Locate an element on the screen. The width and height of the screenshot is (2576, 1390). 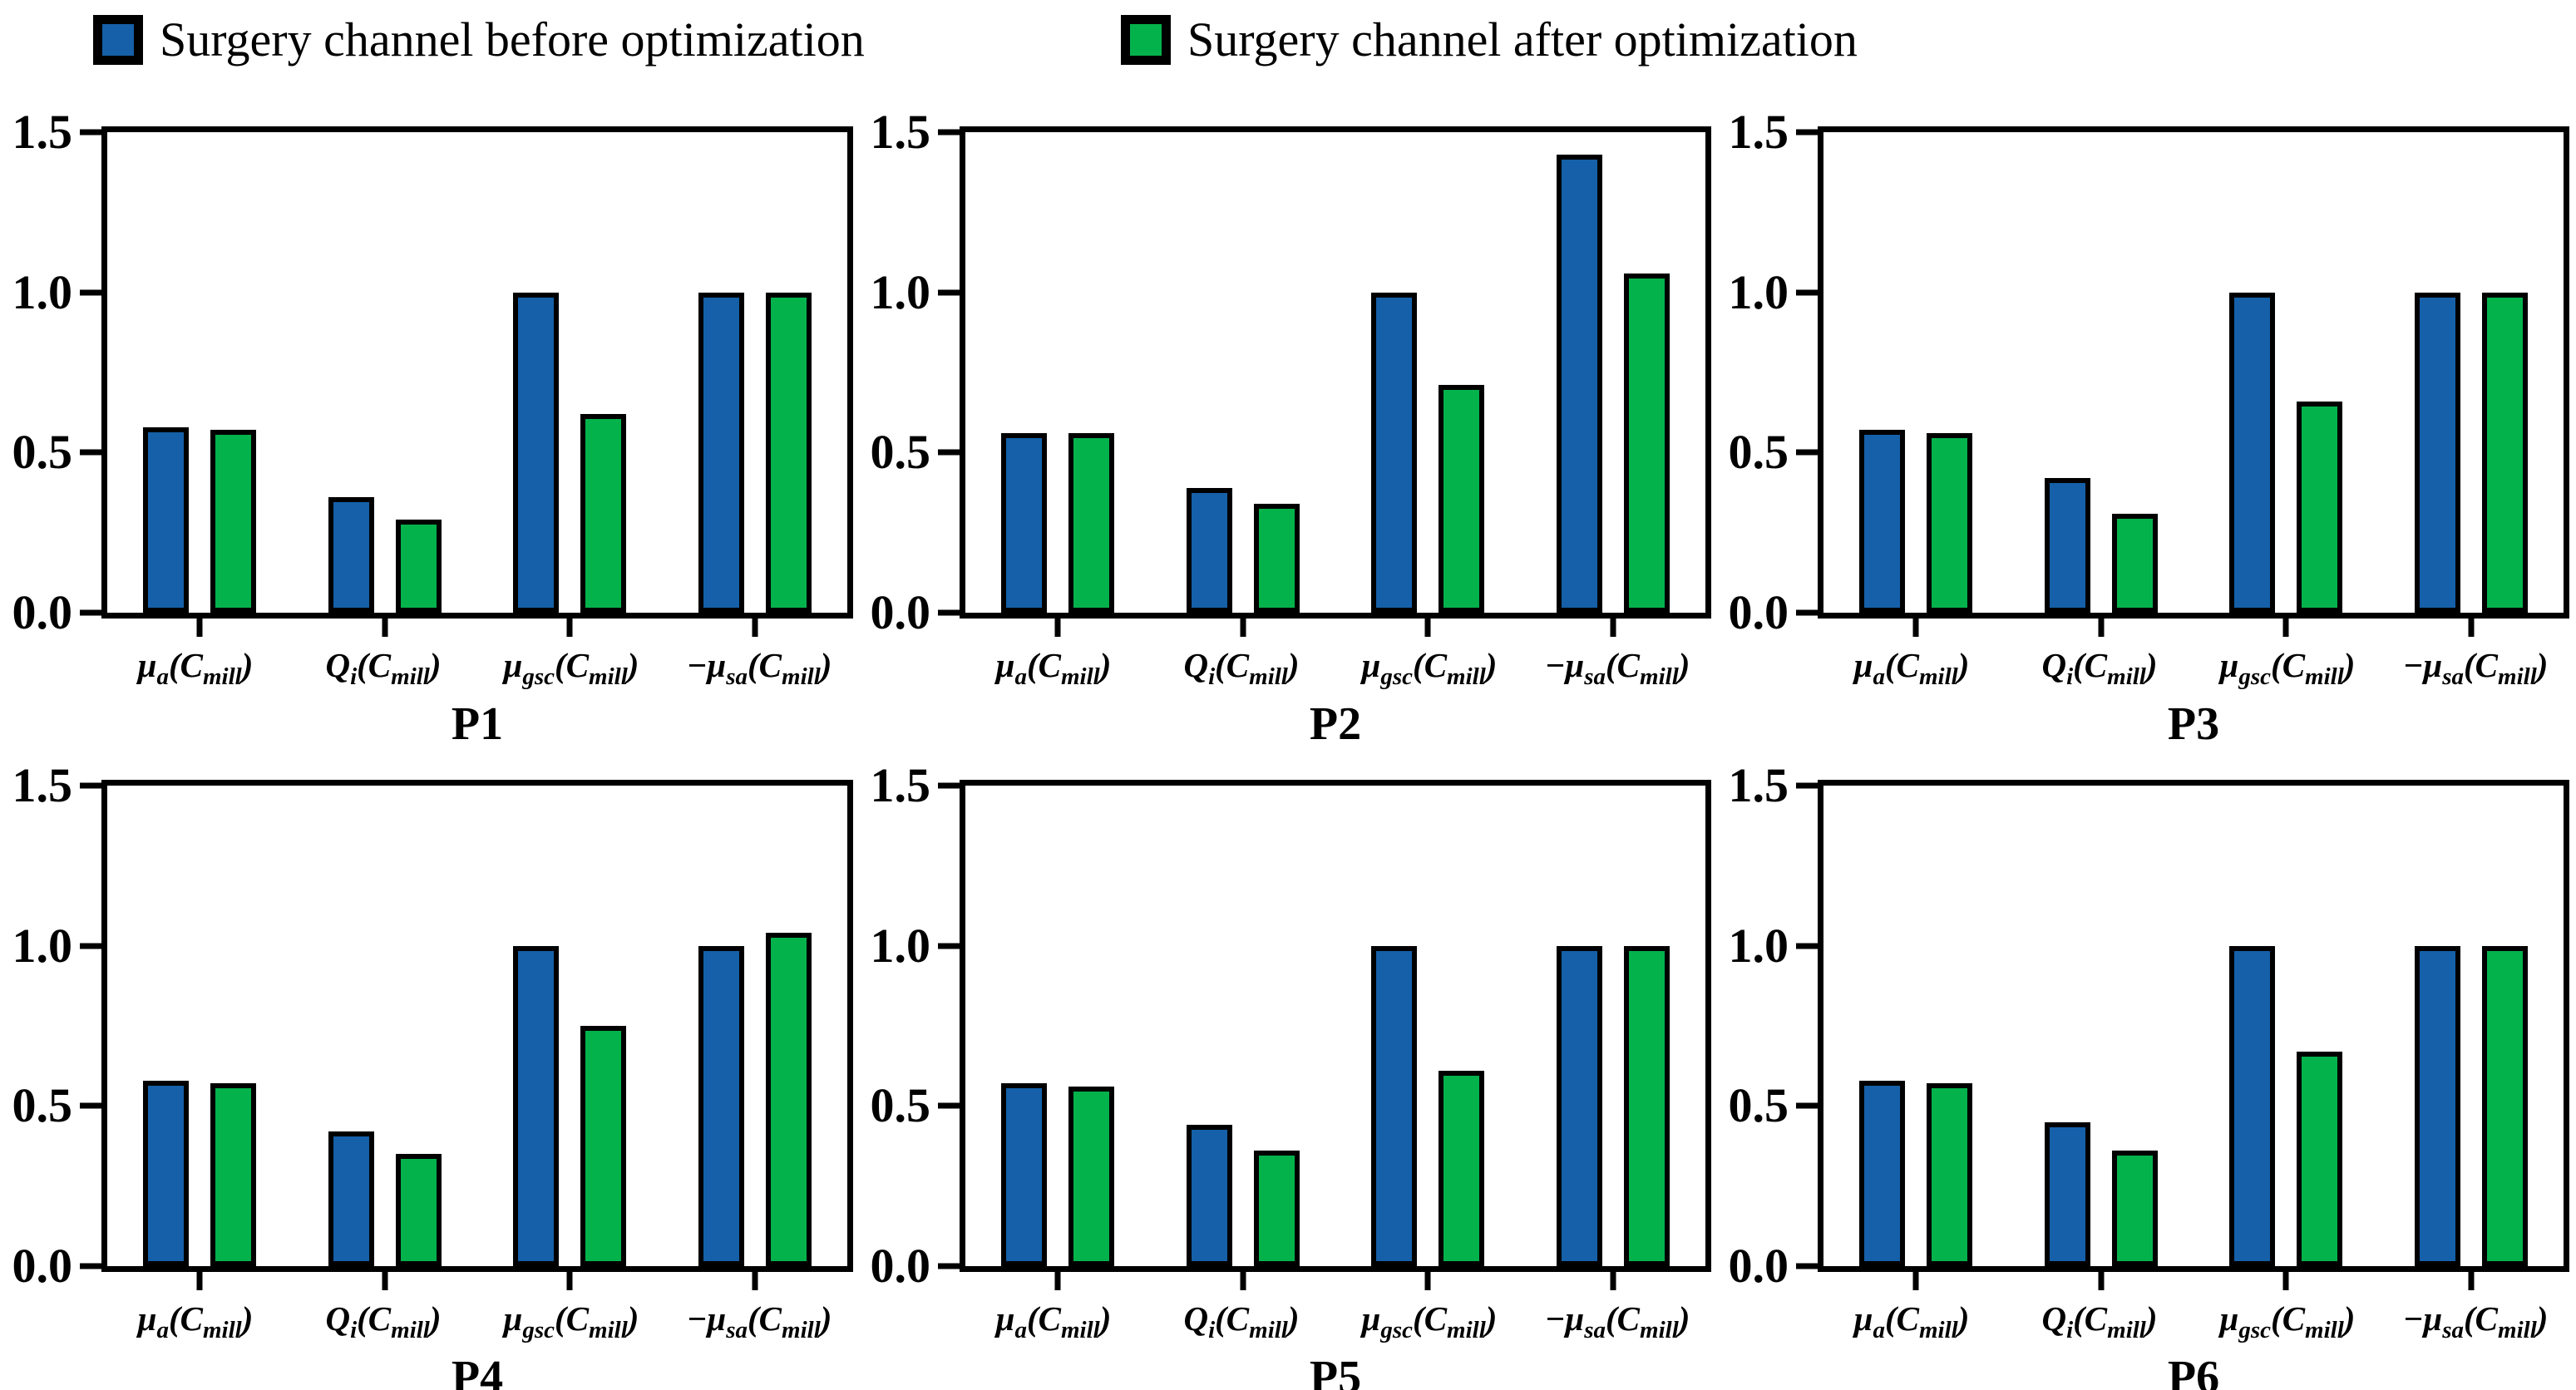
subplot-title: P2 is located at coordinates (1335, 724).